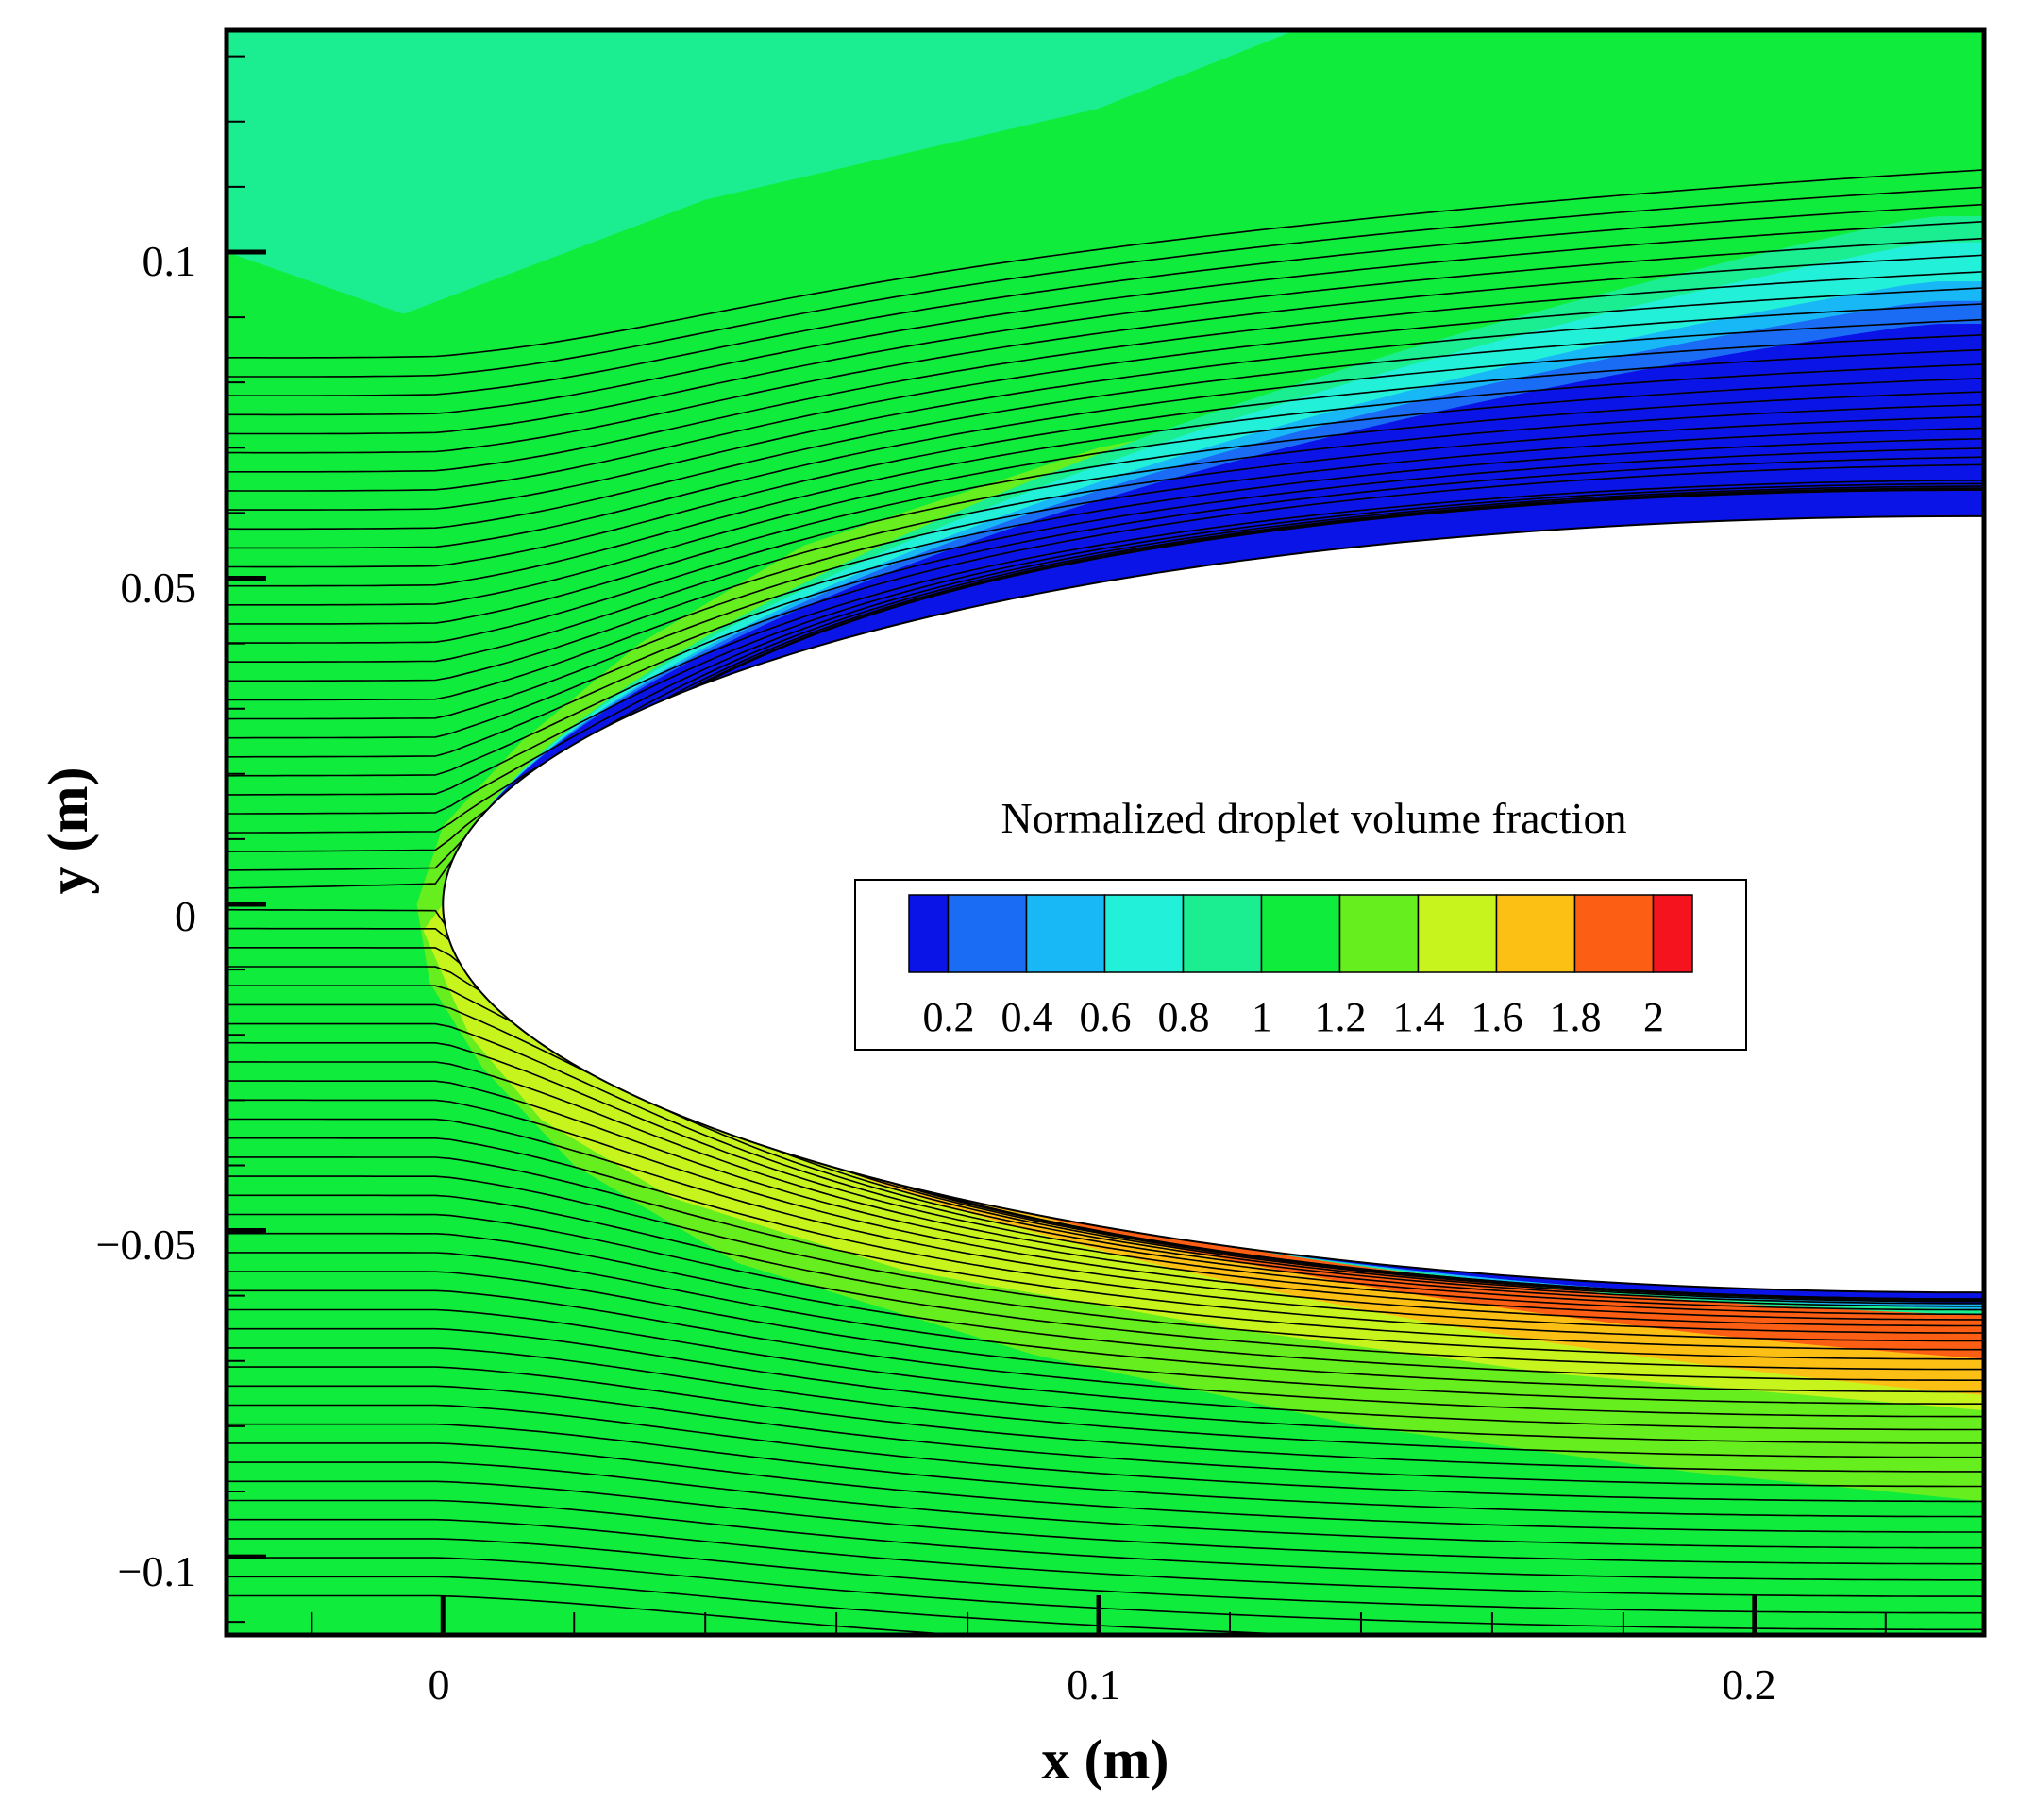  Describe the element at coordinates (146, 1245) in the screenshot. I see `y-tick-label: −0.05` at that location.